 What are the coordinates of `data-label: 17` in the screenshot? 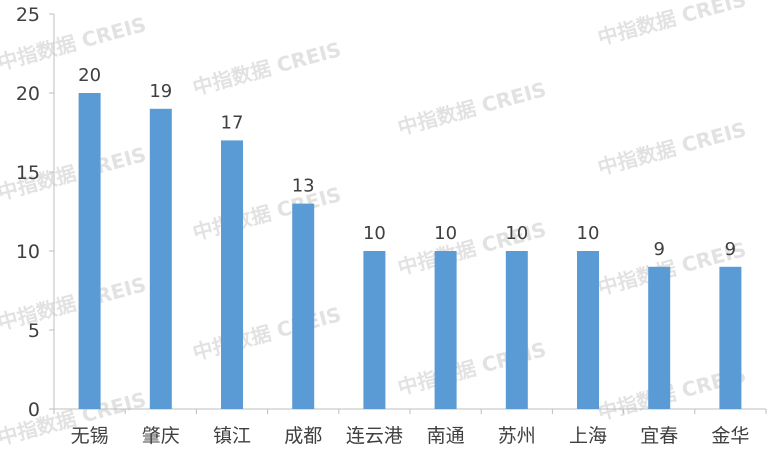 It's located at (232, 122).